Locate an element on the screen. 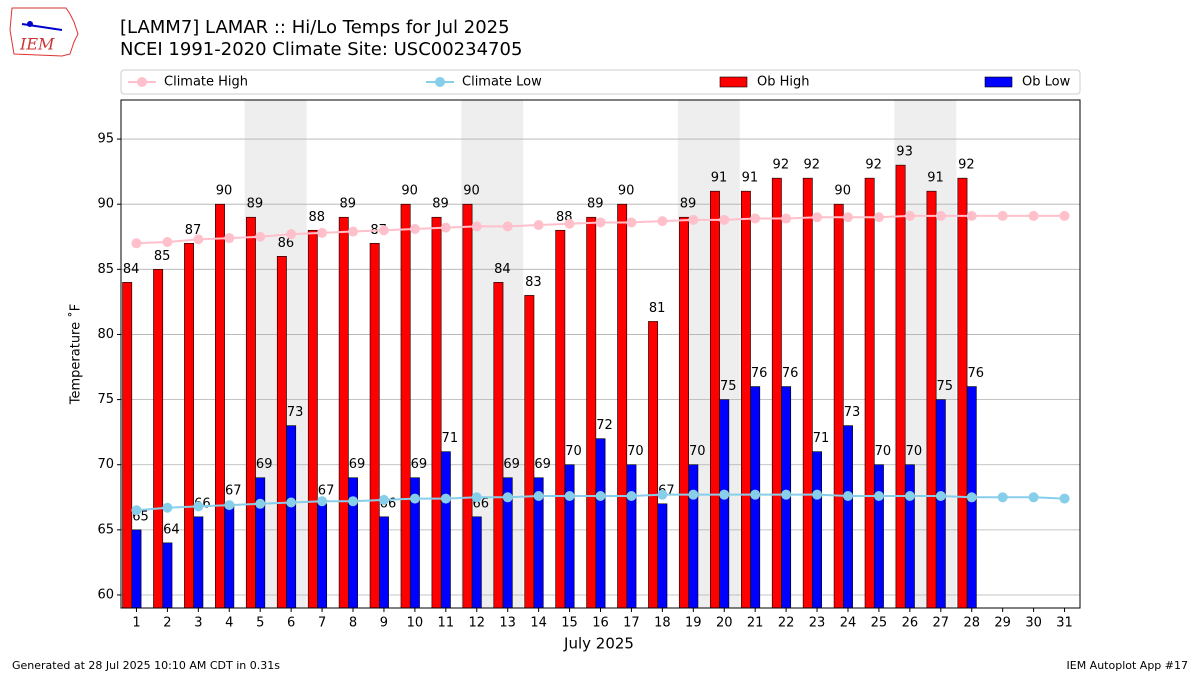 The height and width of the screenshot is (675, 1200). x-tick-label: 26 is located at coordinates (910, 623).